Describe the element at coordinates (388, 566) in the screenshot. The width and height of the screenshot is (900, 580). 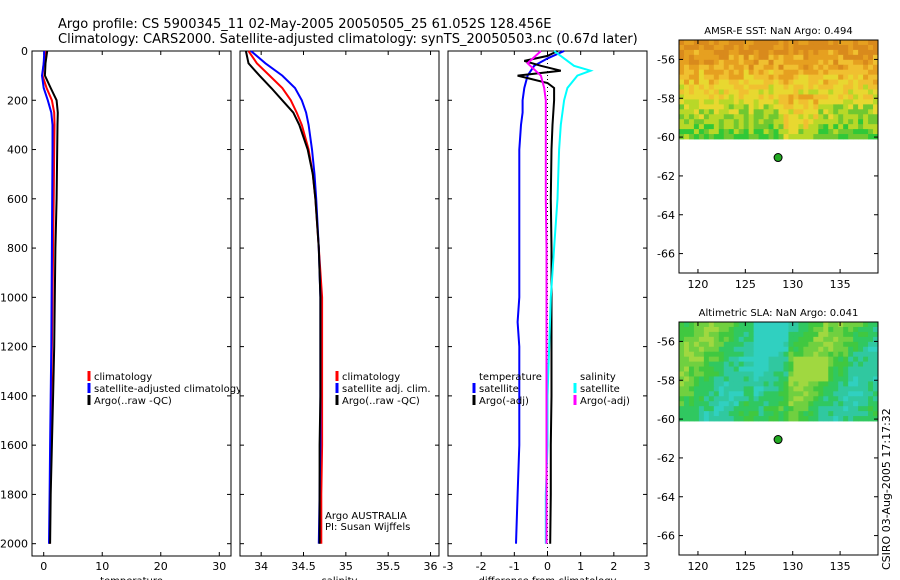
I see `salinity-xtick-label: 35.5` at that location.